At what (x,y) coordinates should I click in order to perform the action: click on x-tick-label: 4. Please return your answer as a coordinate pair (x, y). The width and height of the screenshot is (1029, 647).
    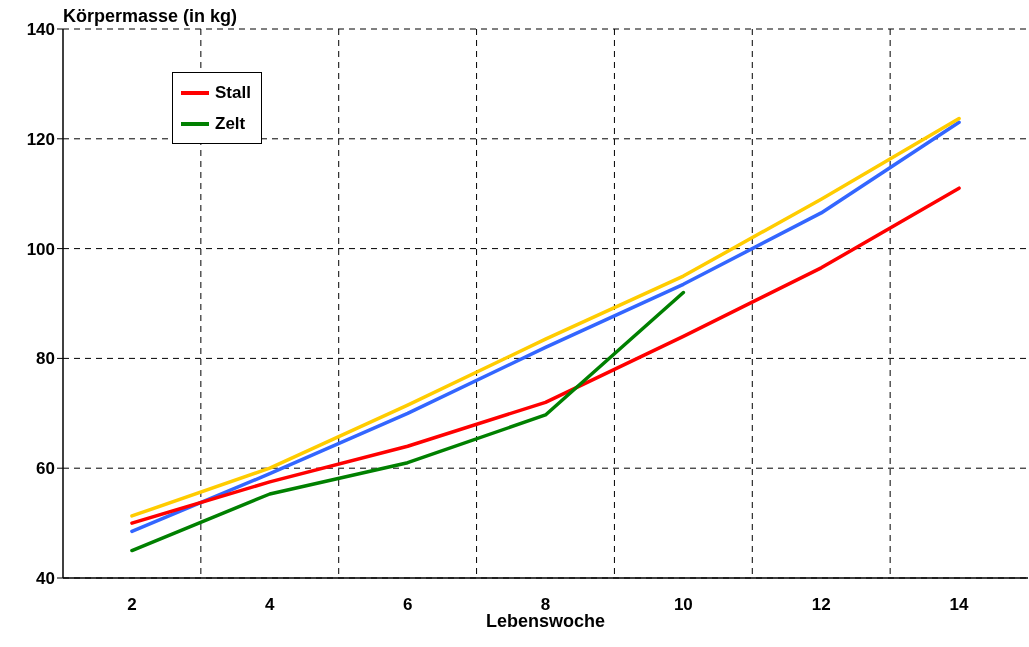
    Looking at the image, I should click on (270, 605).